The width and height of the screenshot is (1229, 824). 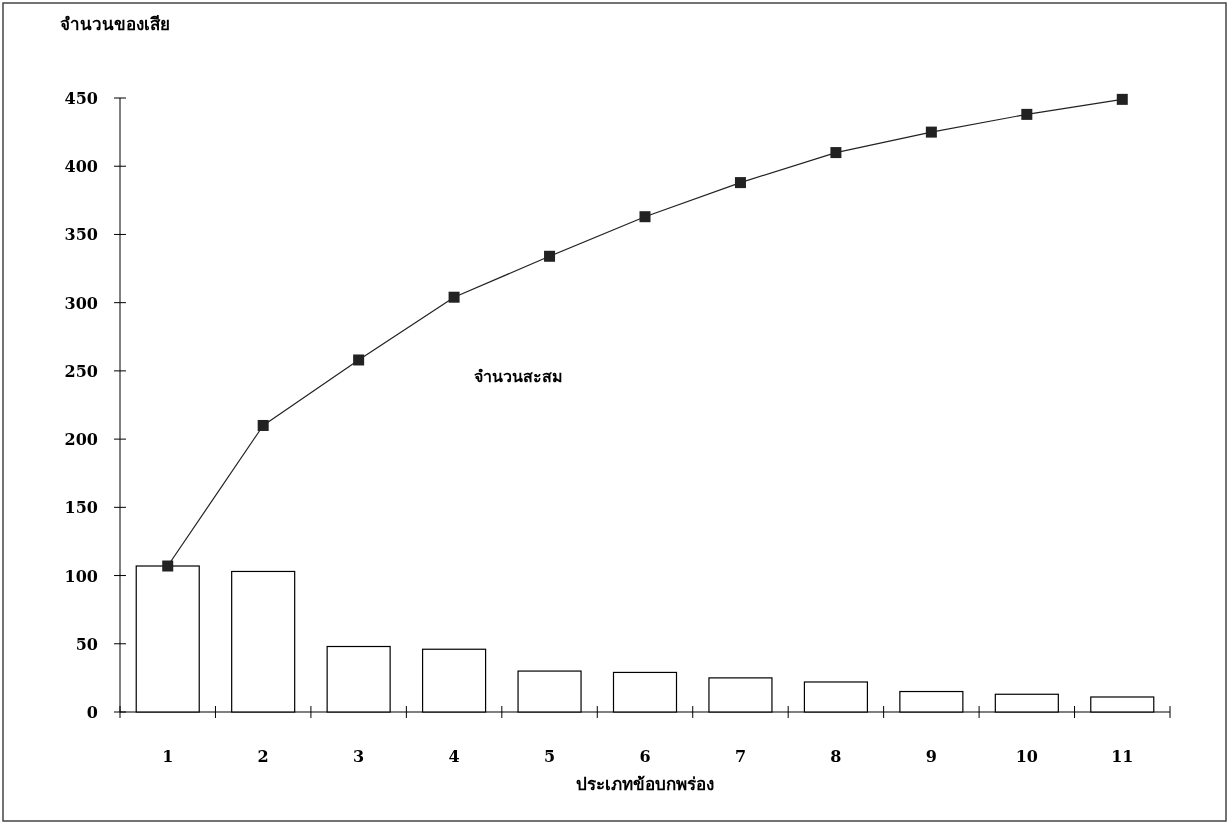 I want to click on y-tick-label: 300, so click(x=81, y=303).